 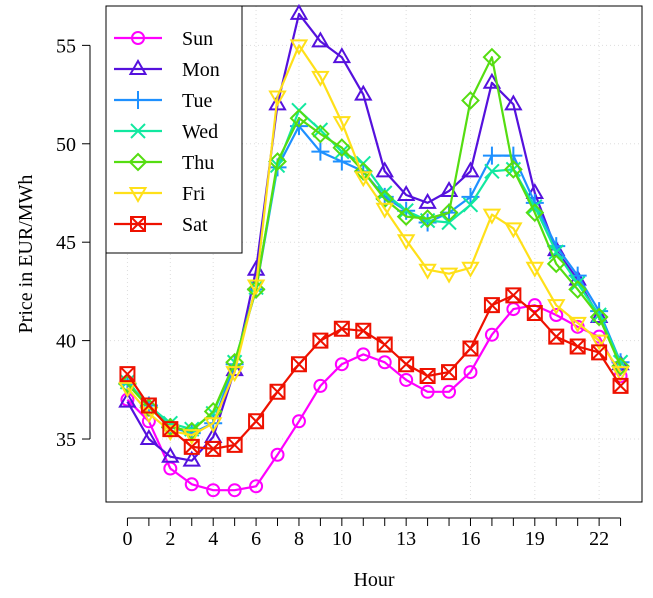 What do you see at coordinates (66, 145) in the screenshot?
I see `y-tick-label: 50` at bounding box center [66, 145].